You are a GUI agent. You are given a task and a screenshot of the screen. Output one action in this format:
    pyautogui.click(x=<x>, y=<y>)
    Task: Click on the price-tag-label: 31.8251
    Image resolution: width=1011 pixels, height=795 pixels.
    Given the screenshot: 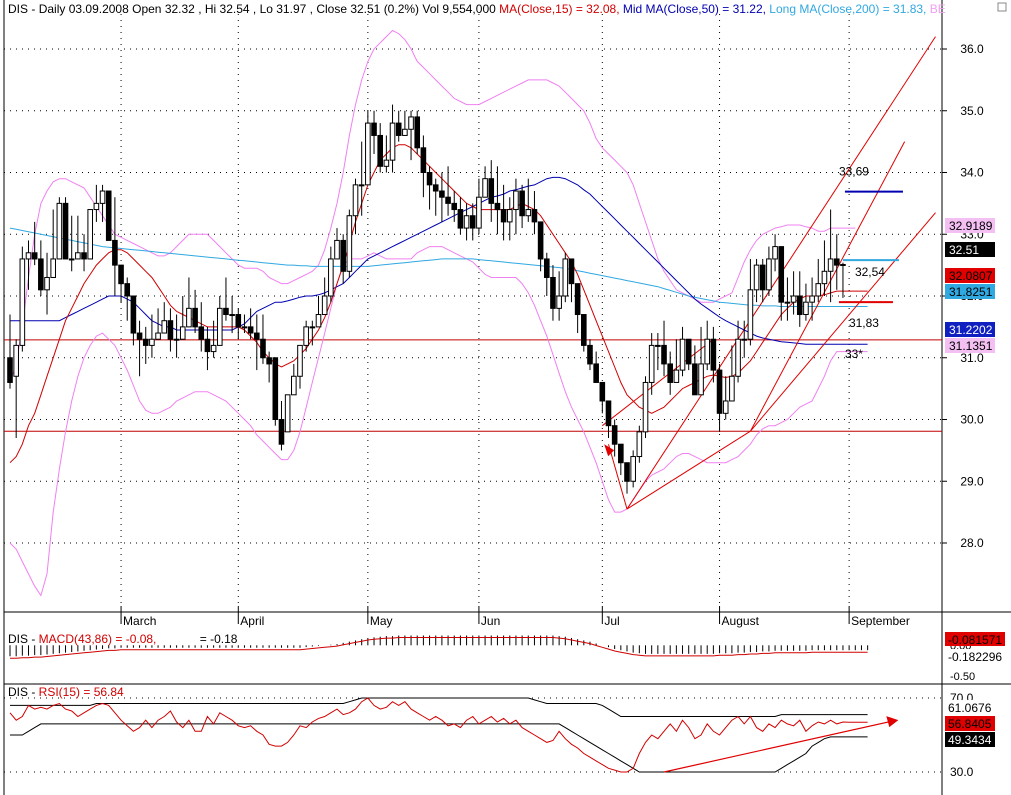 What is the action you would take?
    pyautogui.click(x=971, y=292)
    